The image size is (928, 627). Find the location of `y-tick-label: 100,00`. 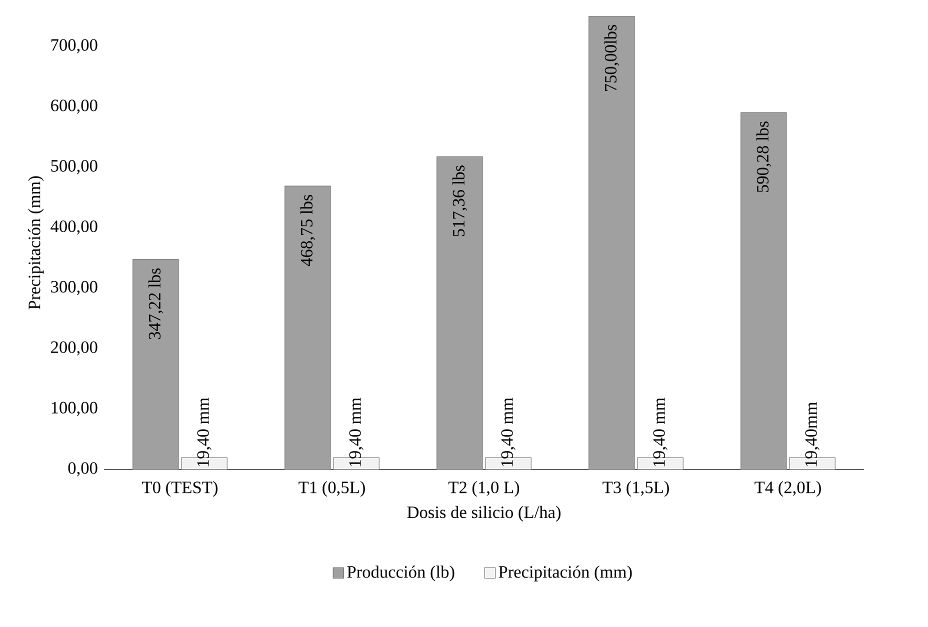

y-tick-label: 100,00 is located at coordinates (75, 409).